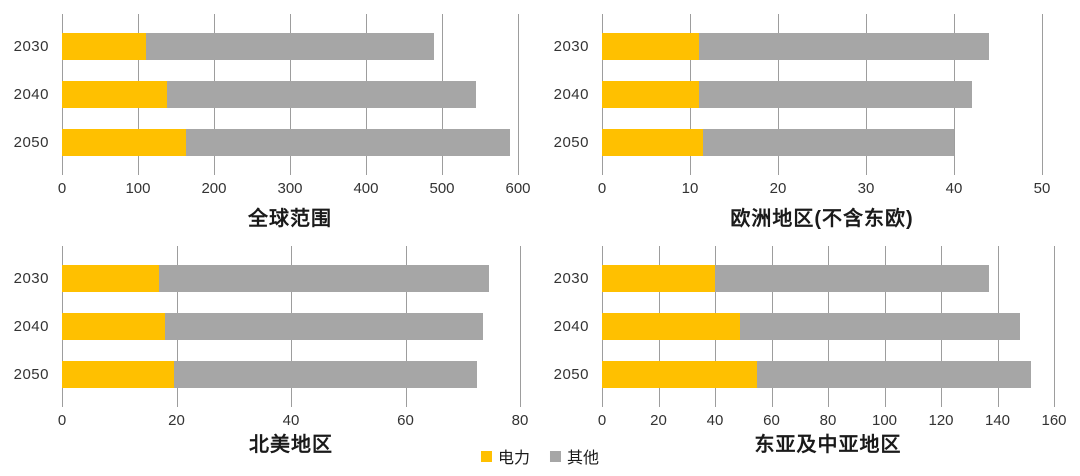 This screenshot has height=476, width=1080. Describe the element at coordinates (1054, 326) in the screenshot. I see `gridline` at that location.